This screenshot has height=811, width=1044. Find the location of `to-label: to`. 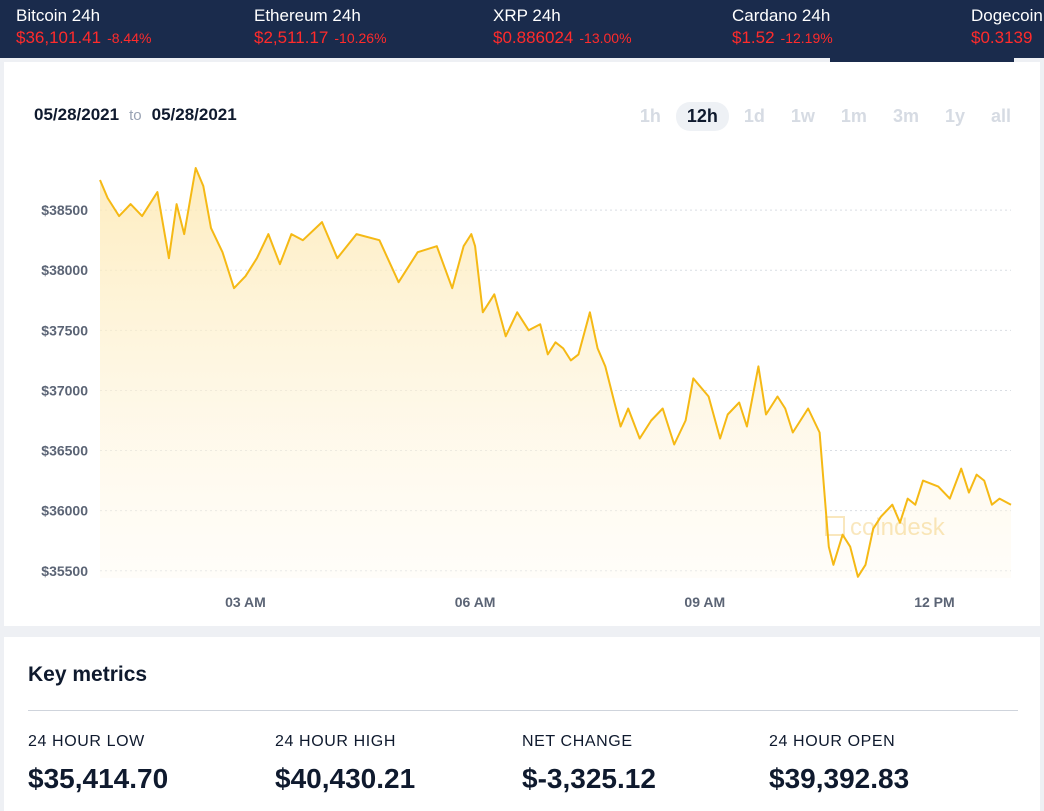

to-label: to is located at coordinates (135, 115).